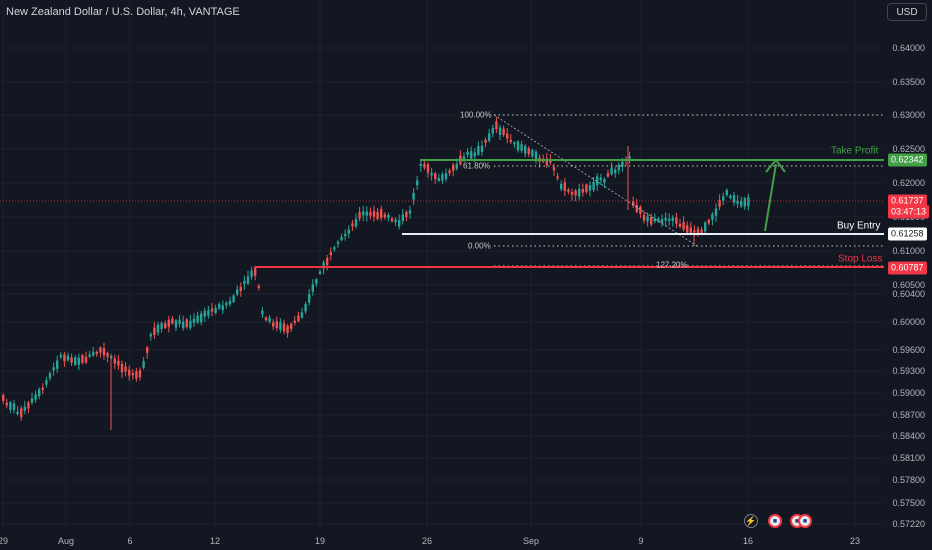 The image size is (932, 550). What do you see at coordinates (860, 259) in the screenshot?
I see `stop-loss-label: Stop Loss` at bounding box center [860, 259].